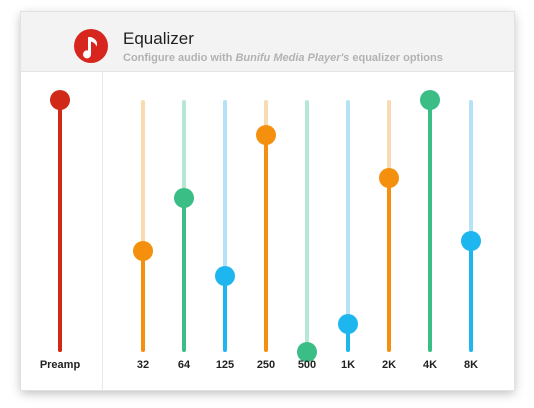 This screenshot has height=408, width=534. Describe the element at coordinates (348, 338) in the screenshot. I see `band-slider-1k-fill` at that location.